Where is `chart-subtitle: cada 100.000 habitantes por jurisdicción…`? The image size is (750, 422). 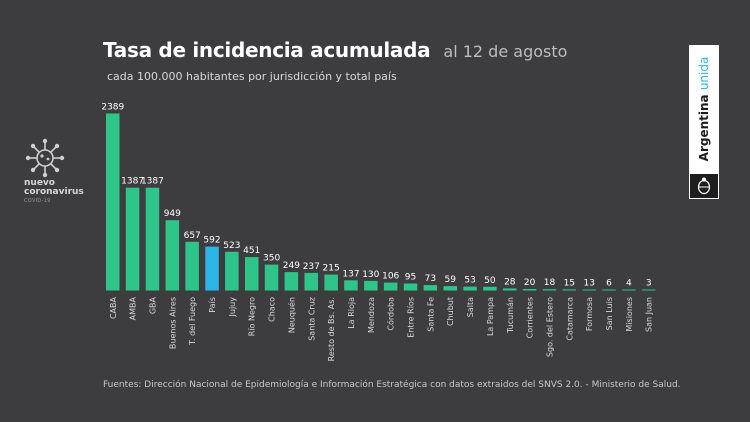
chart-subtitle: cada 100.000 habitantes por jurisdicción… is located at coordinates (252, 76).